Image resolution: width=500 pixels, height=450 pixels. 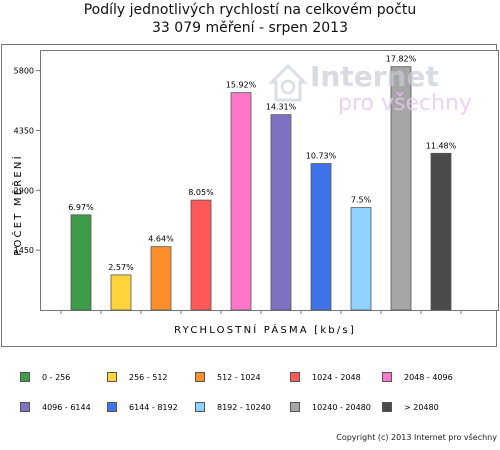 What do you see at coordinates (24, 71) in the screenshot?
I see `y-tick-label: 5800` at bounding box center [24, 71].